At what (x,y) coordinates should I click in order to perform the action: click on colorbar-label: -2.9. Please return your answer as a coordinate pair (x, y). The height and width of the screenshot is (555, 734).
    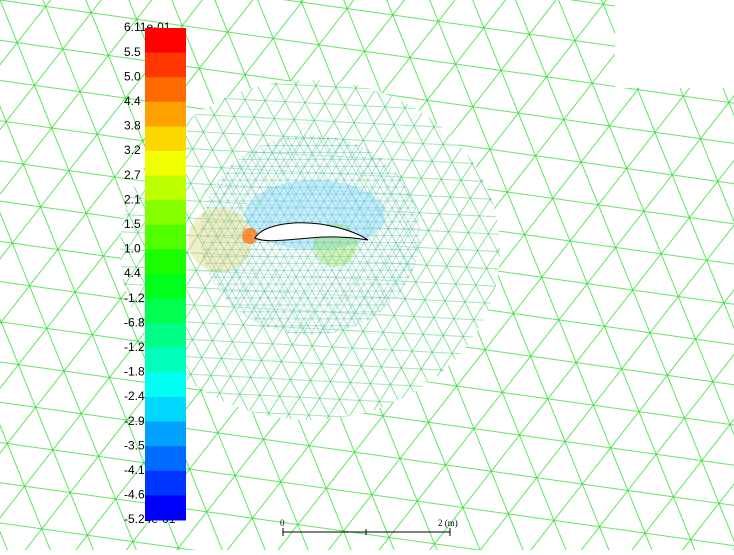
    Looking at the image, I should click on (134, 421).